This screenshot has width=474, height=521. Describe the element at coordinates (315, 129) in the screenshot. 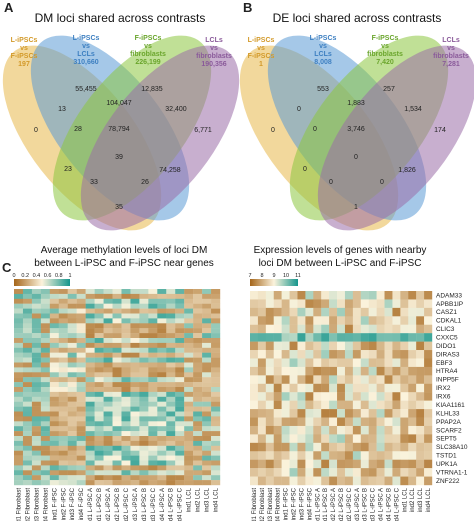

I see `venn-b-region-8: 0` at that location.